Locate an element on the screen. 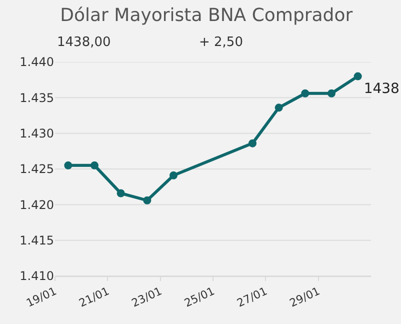 The image size is (401, 324). text: + 2,50 is located at coordinates (221, 42).